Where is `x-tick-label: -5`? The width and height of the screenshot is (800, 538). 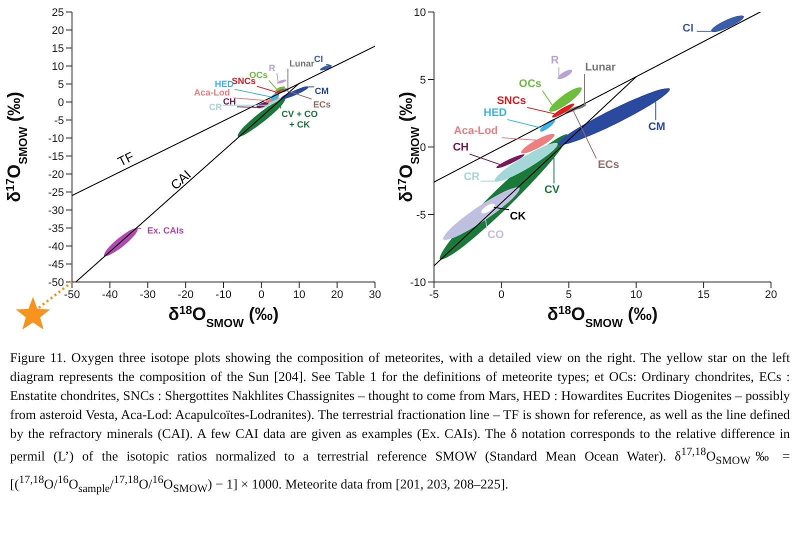 x-tick-label: -5 is located at coordinates (434, 294).